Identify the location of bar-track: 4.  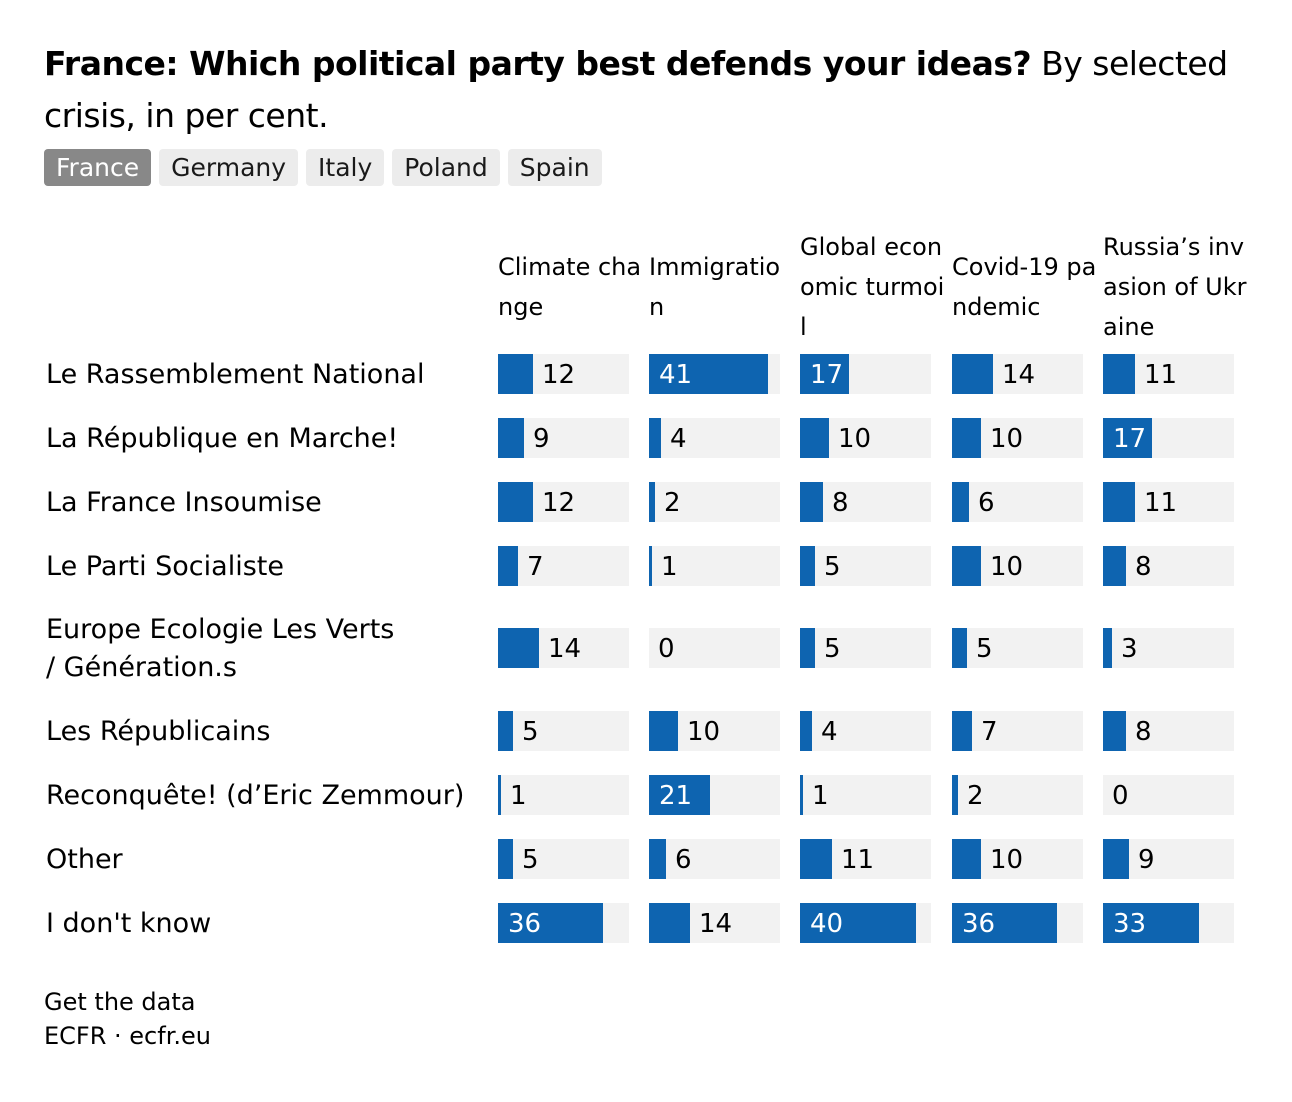
(865, 731).